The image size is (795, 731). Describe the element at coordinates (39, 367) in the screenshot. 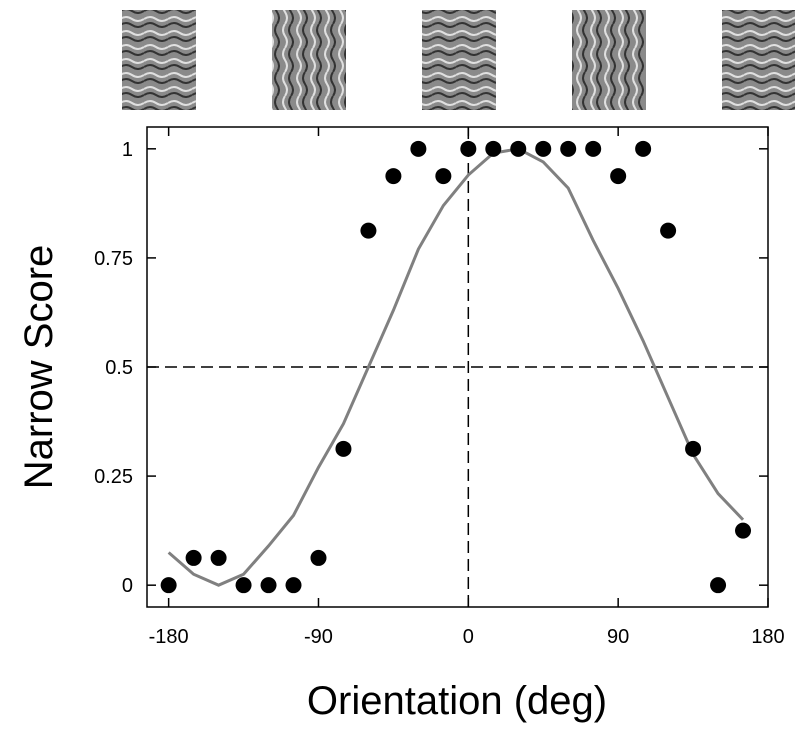

I see `y-axis-title: Narrow Score` at that location.